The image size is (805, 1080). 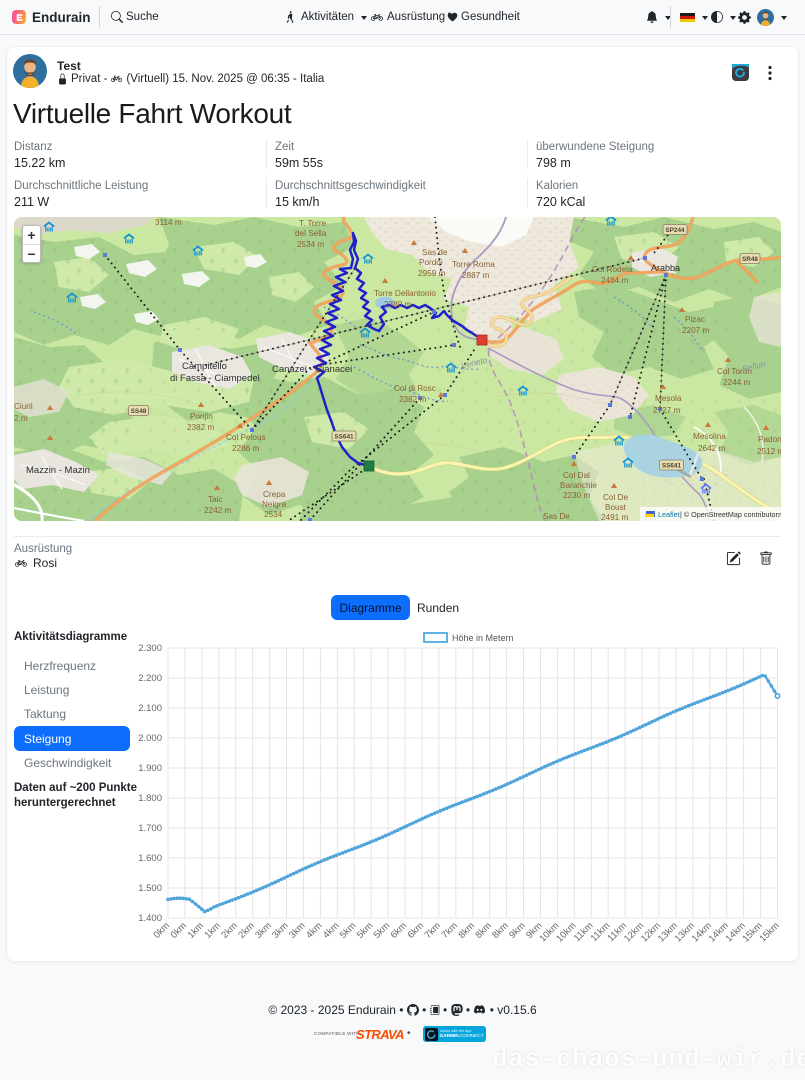 I want to click on svg-text: Col Dal, so click(x=576, y=475).